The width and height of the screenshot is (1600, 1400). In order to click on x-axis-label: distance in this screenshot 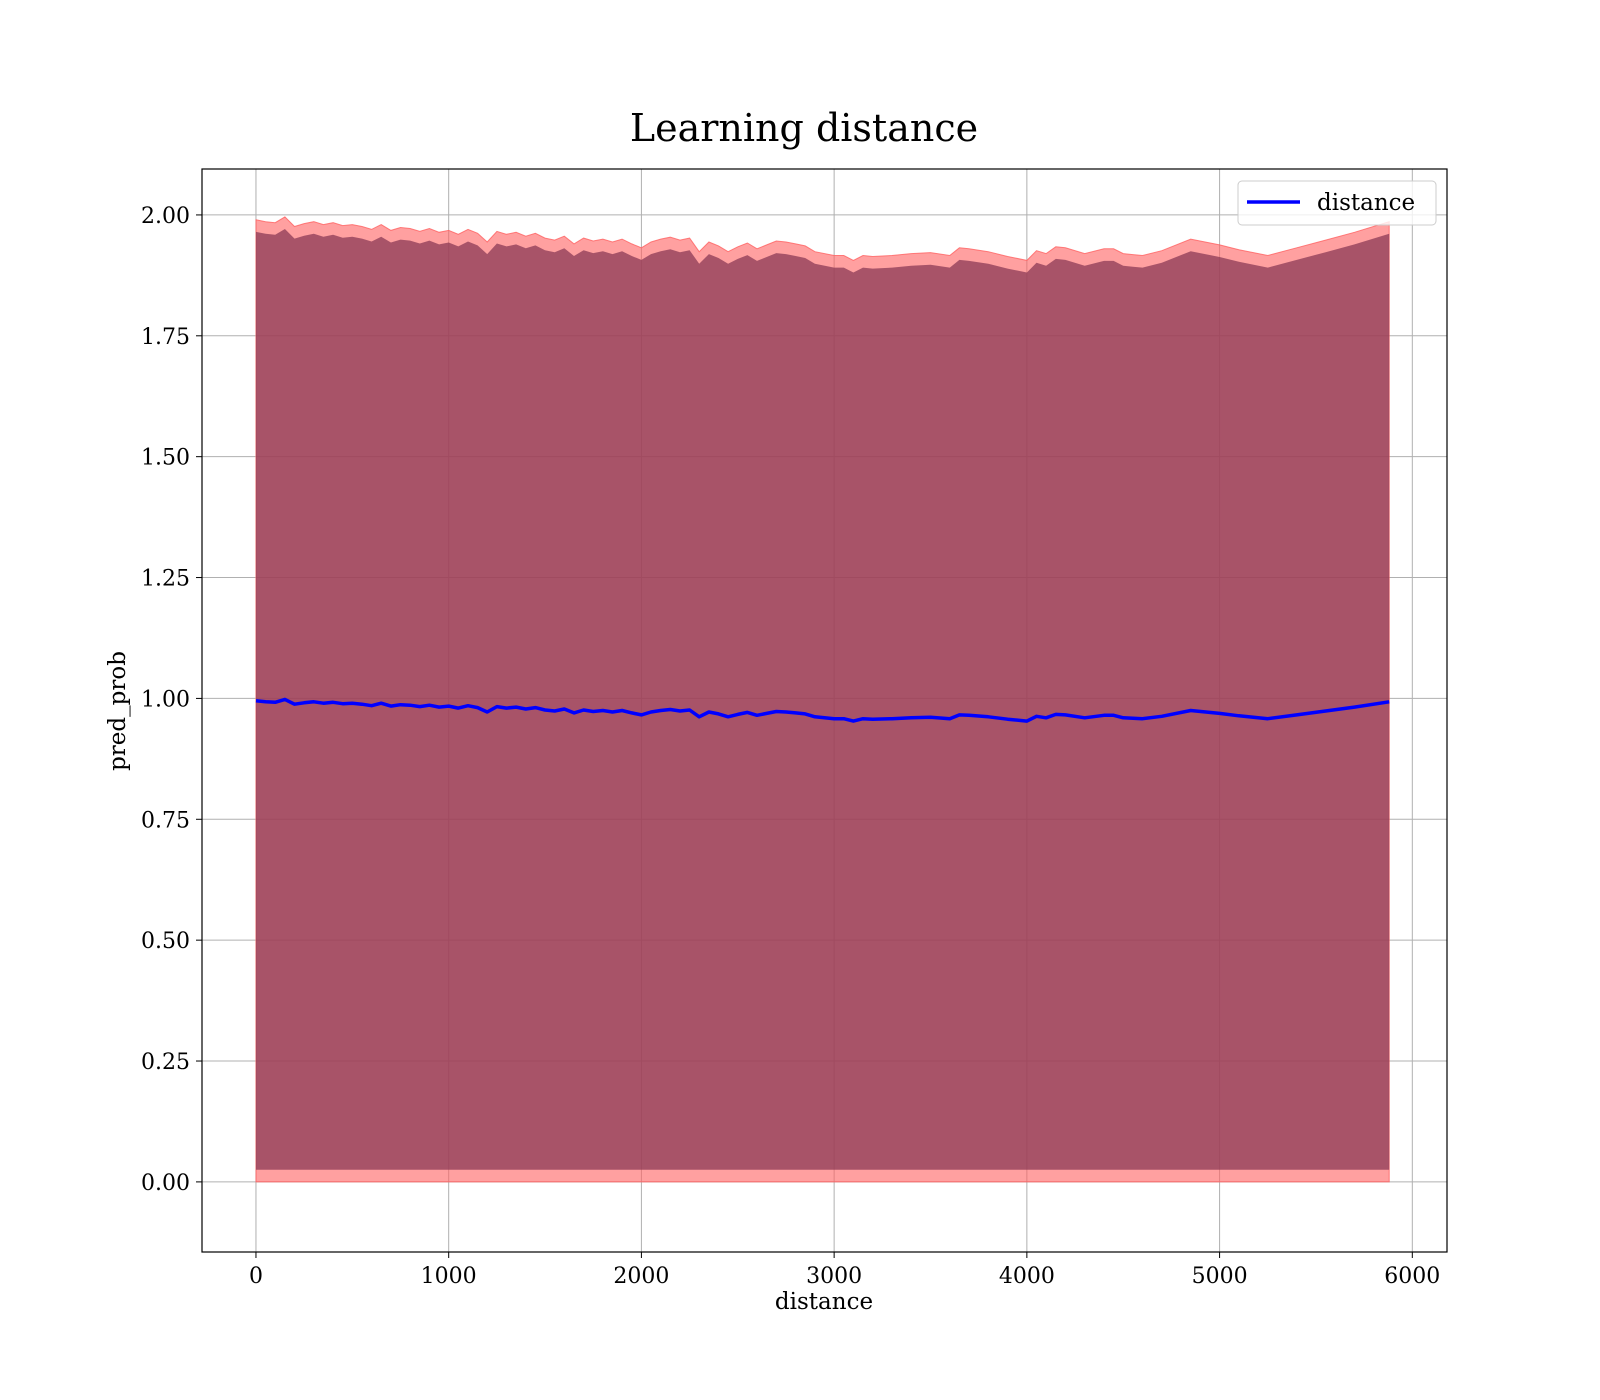, I will do `click(824, 1302)`.